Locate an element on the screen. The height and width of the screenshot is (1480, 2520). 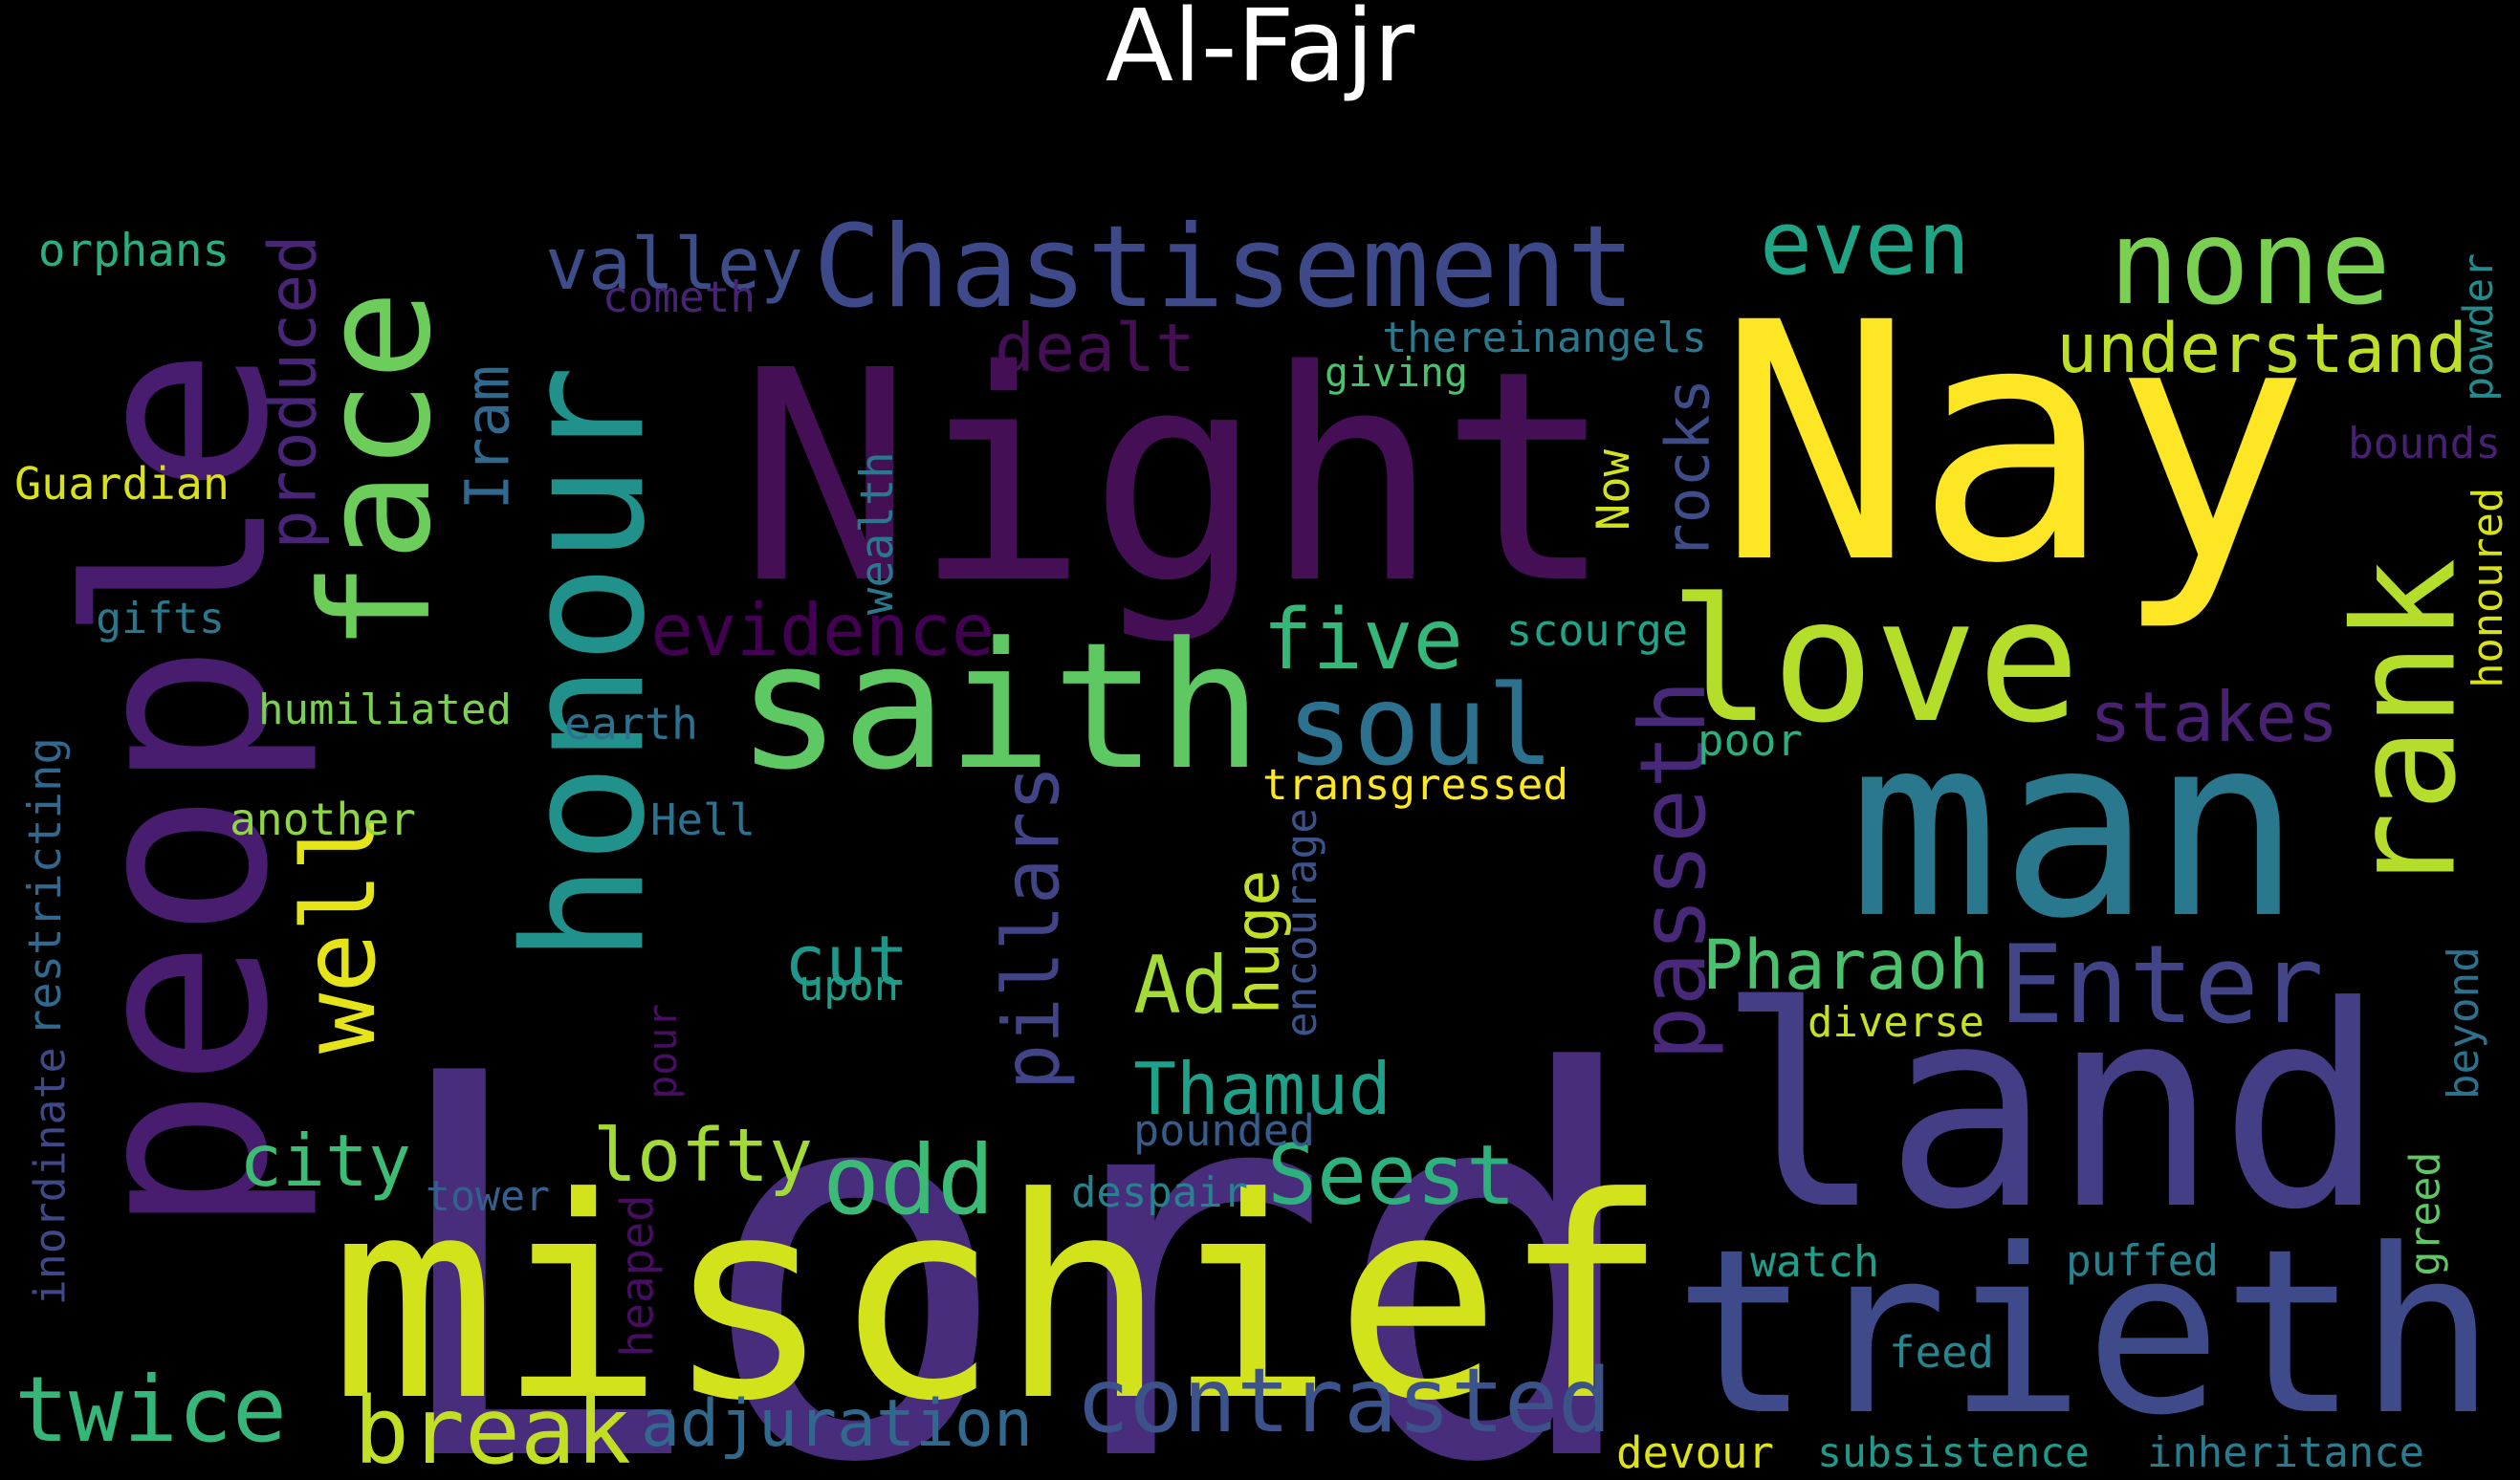
word-inheritance: inheritance is located at coordinates (2285, 1453).